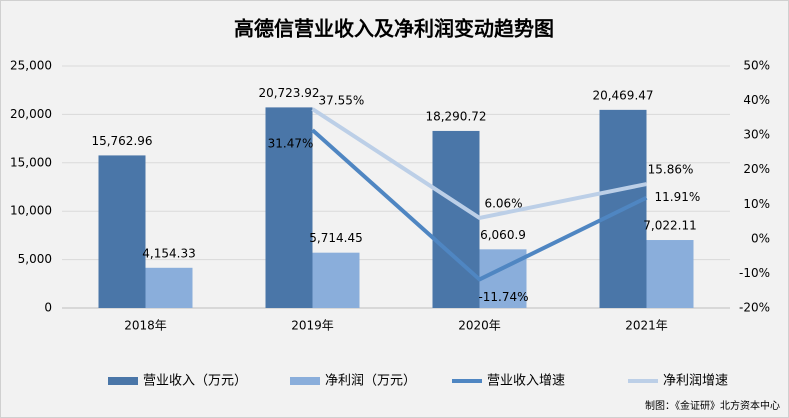  What do you see at coordinates (754, 273) in the screenshot?
I see `y2-tick-label: -10%` at bounding box center [754, 273].